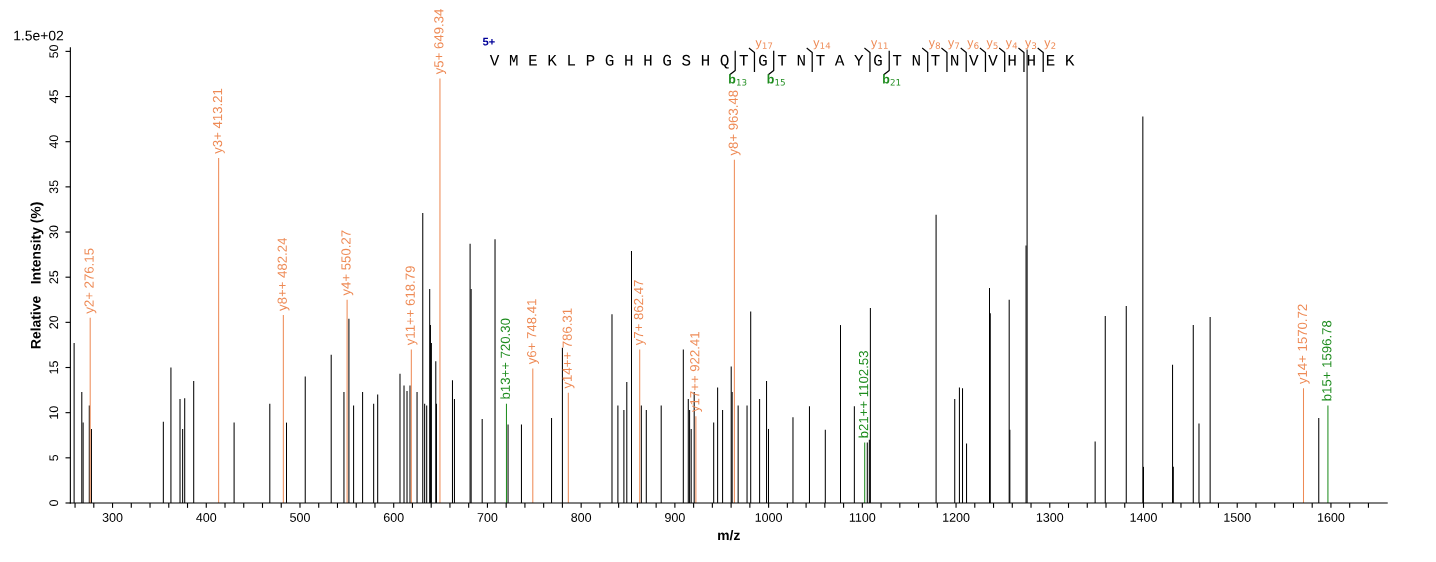  Describe the element at coordinates (54, 412) in the screenshot. I see `y-tick-label: 10` at that location.